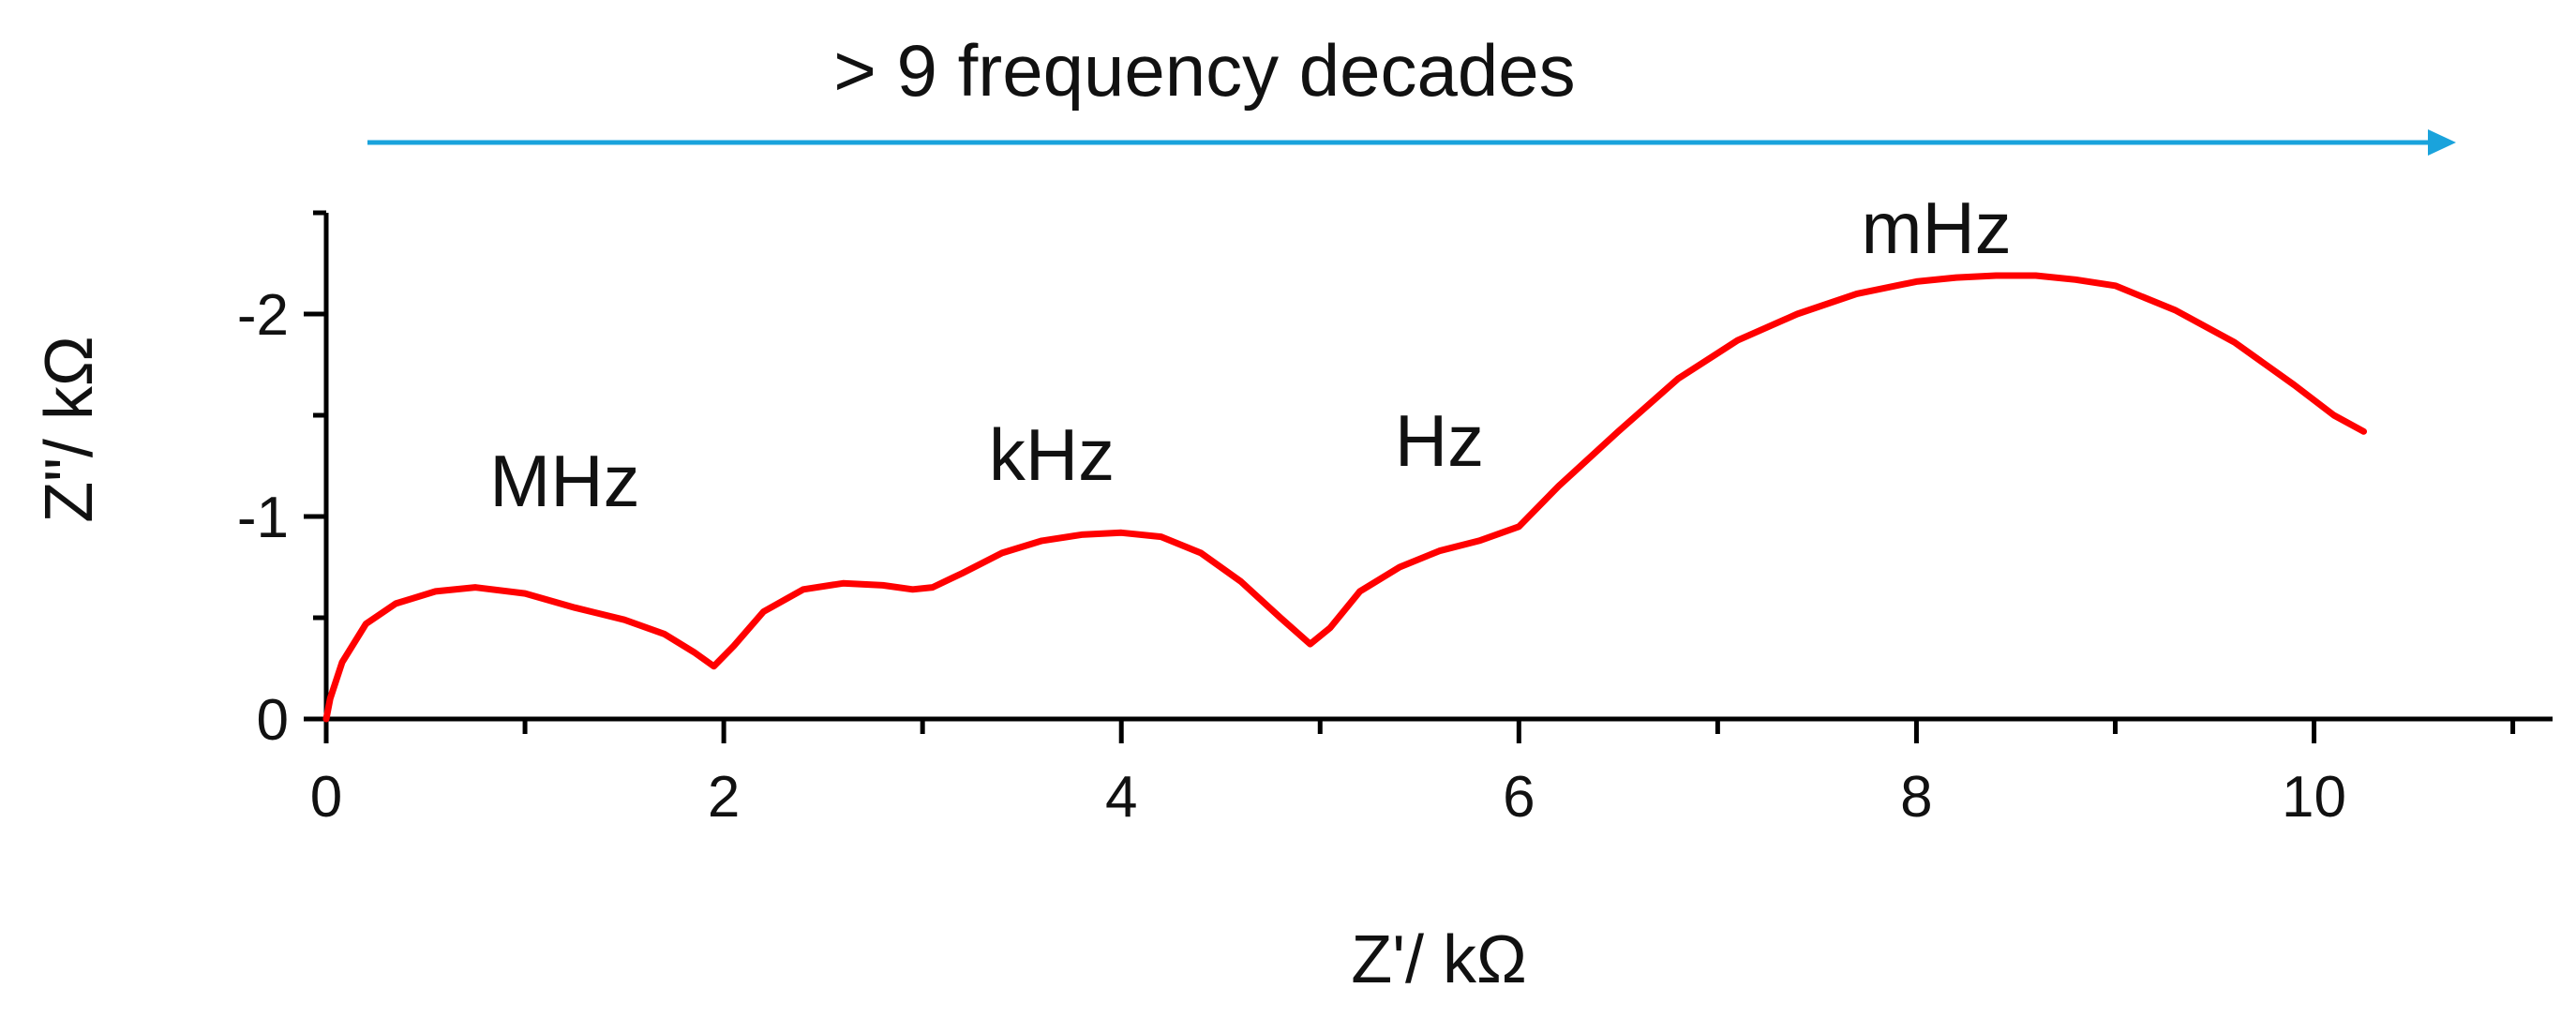 The height and width of the screenshot is (1018, 2576). I want to click on frequency-decades-annotation: > 9 frequency decades, so click(1204, 71).